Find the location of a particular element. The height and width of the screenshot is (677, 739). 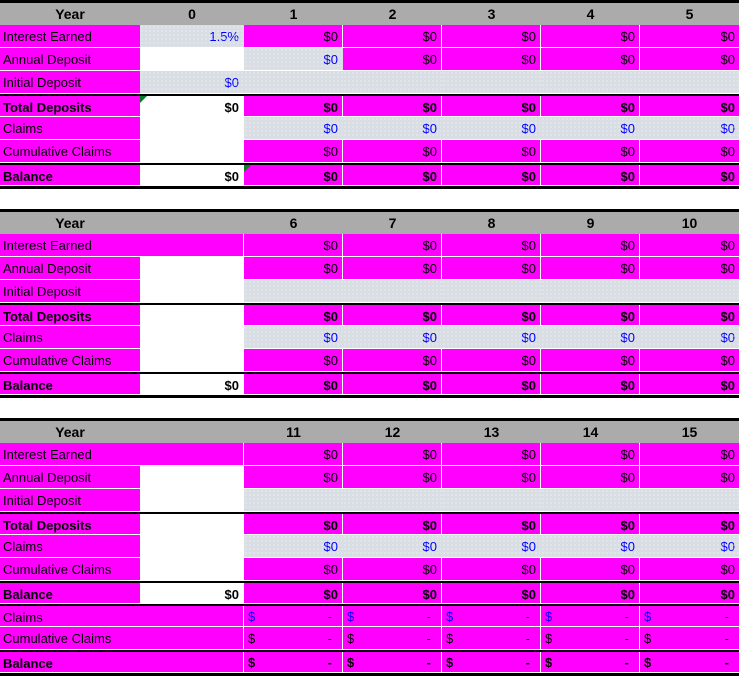

cell-total-deposits-y1: $0 is located at coordinates (293, 106).